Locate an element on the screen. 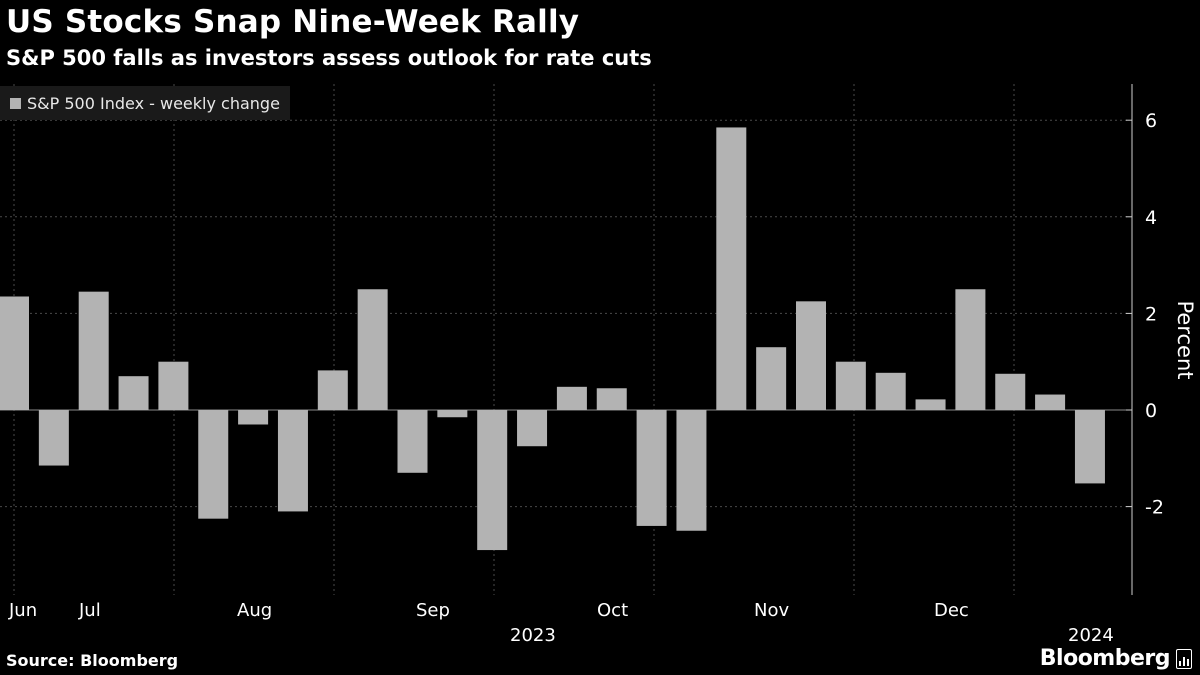  x-tick-label: Nov is located at coordinates (771, 610).